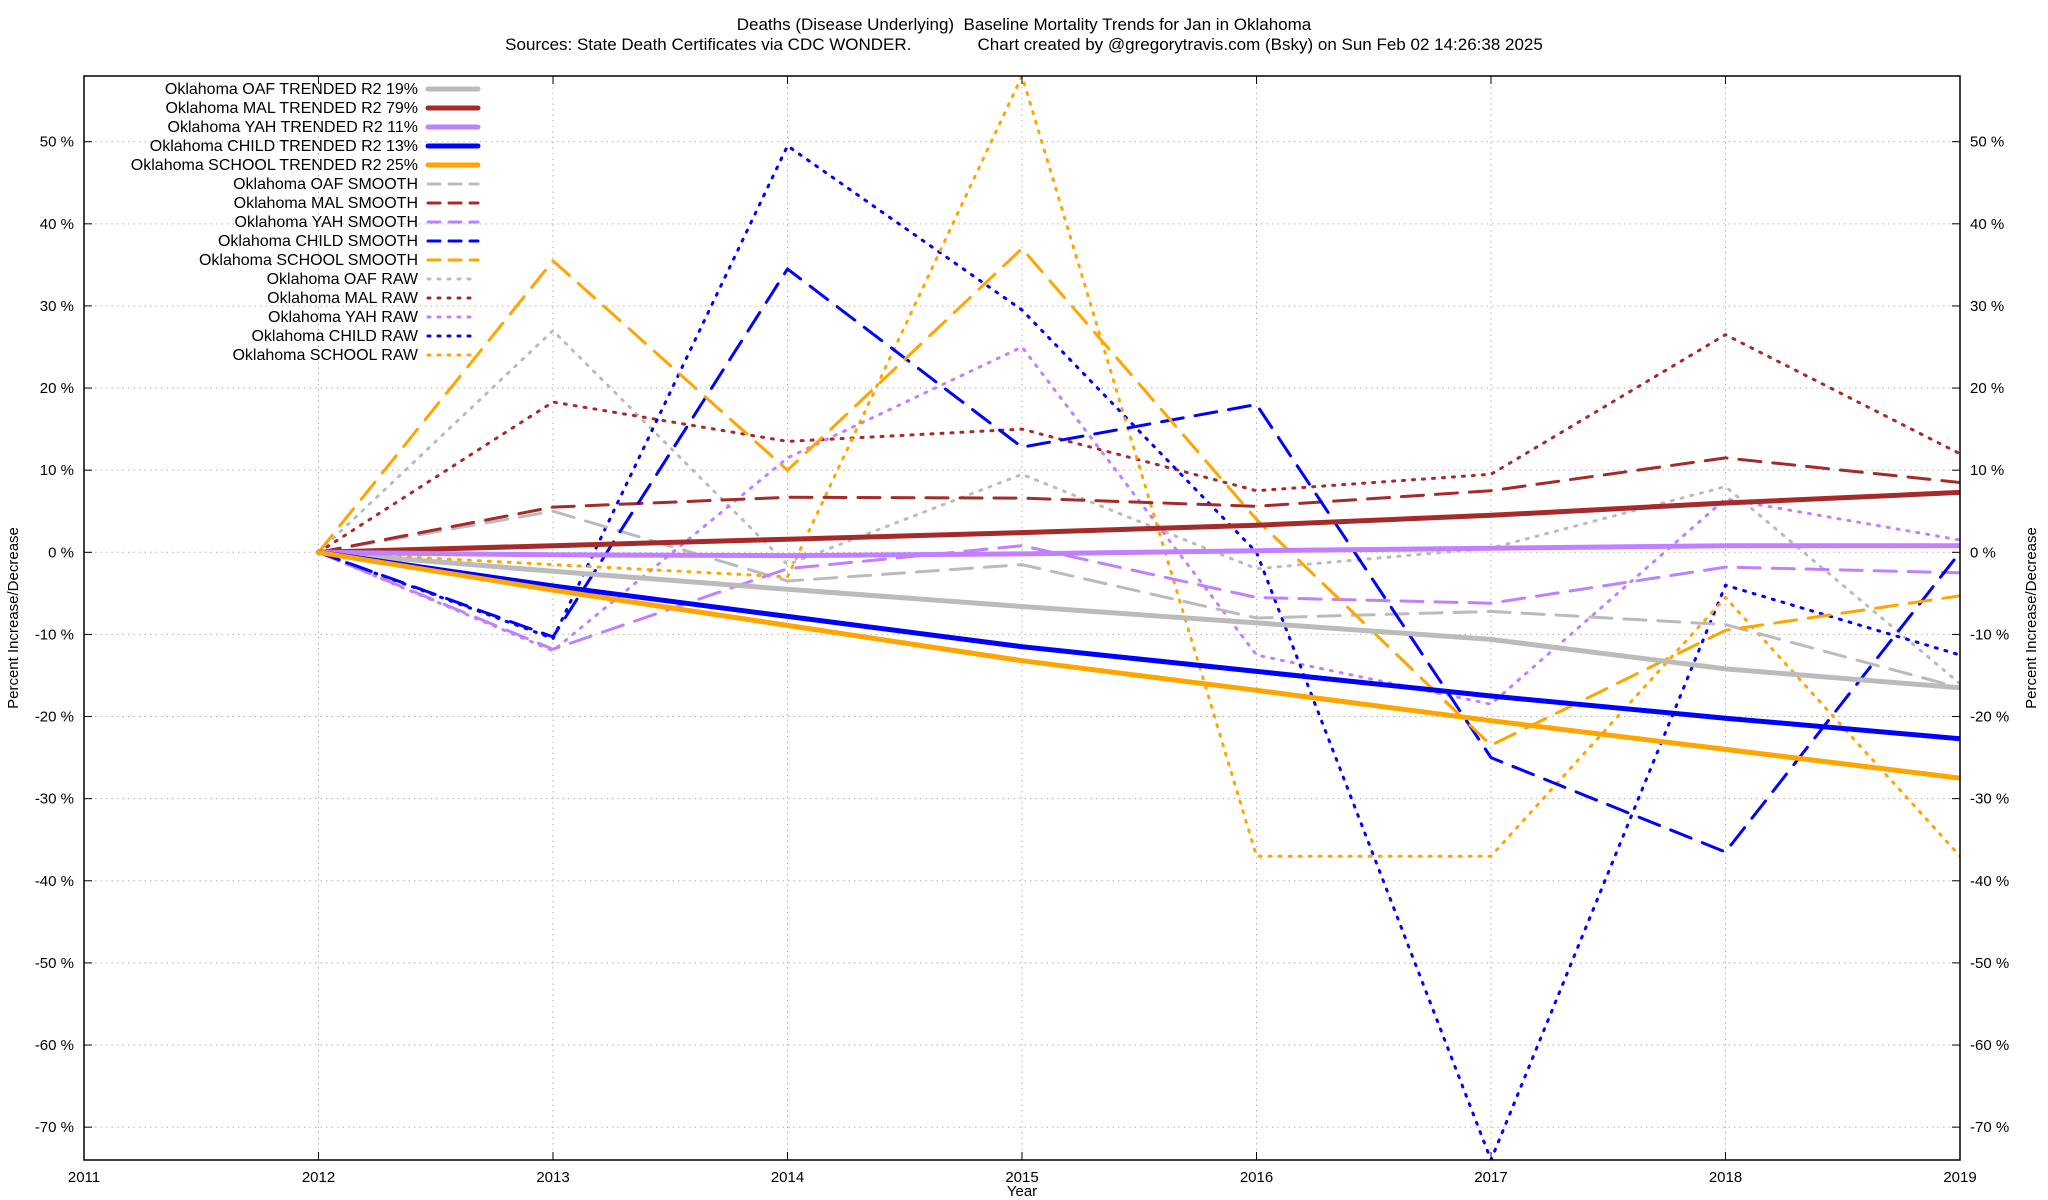  Describe the element at coordinates (1022, 1191) in the screenshot. I see `x-axis-label: Year` at that location.